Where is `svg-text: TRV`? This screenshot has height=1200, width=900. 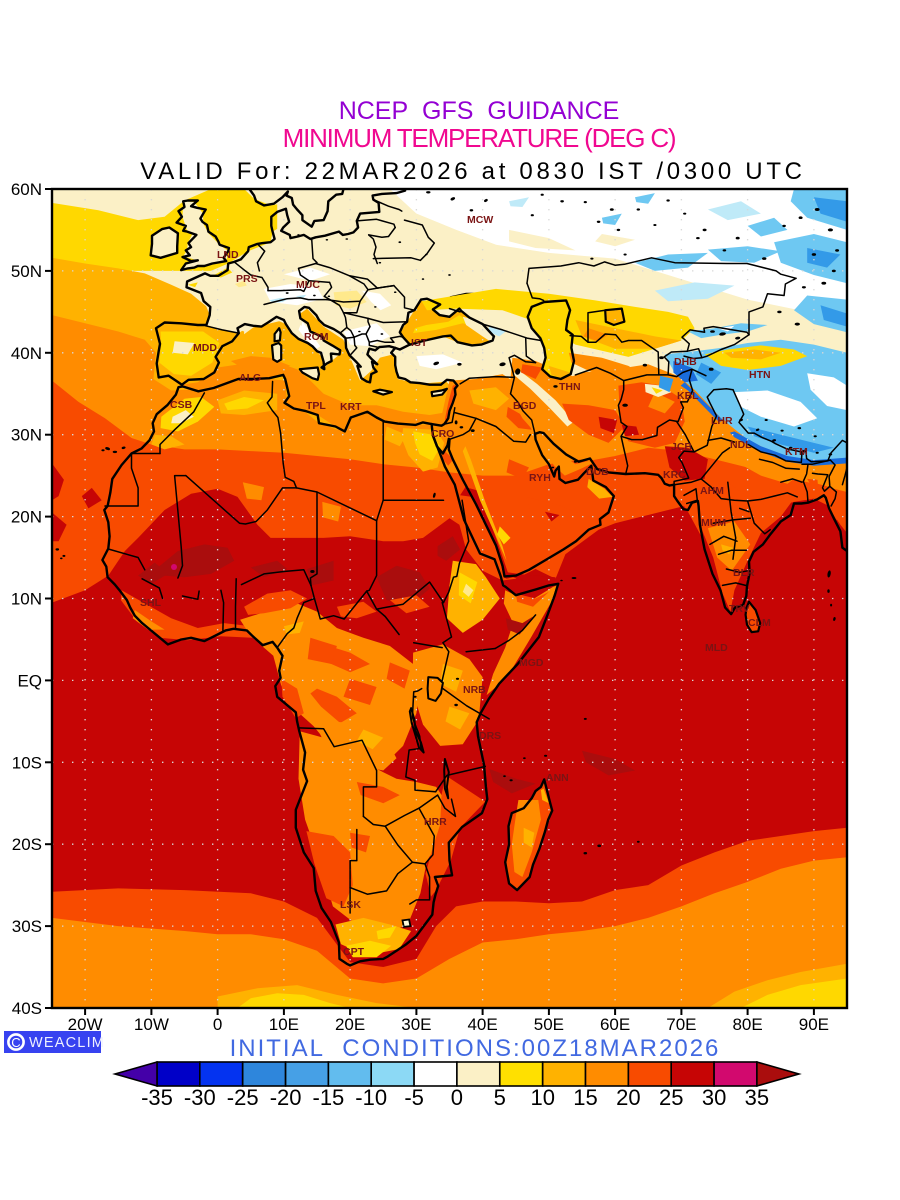
svg-text: TRV is located at coordinates (739, 609).